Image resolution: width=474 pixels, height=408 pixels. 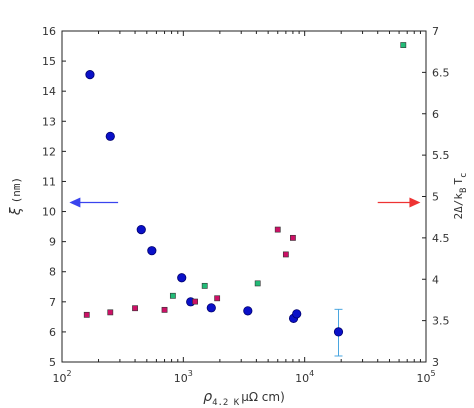 What do you see at coordinates (441, 72) in the screenshot?
I see `right-tick-label: 6.5` at bounding box center [441, 72].